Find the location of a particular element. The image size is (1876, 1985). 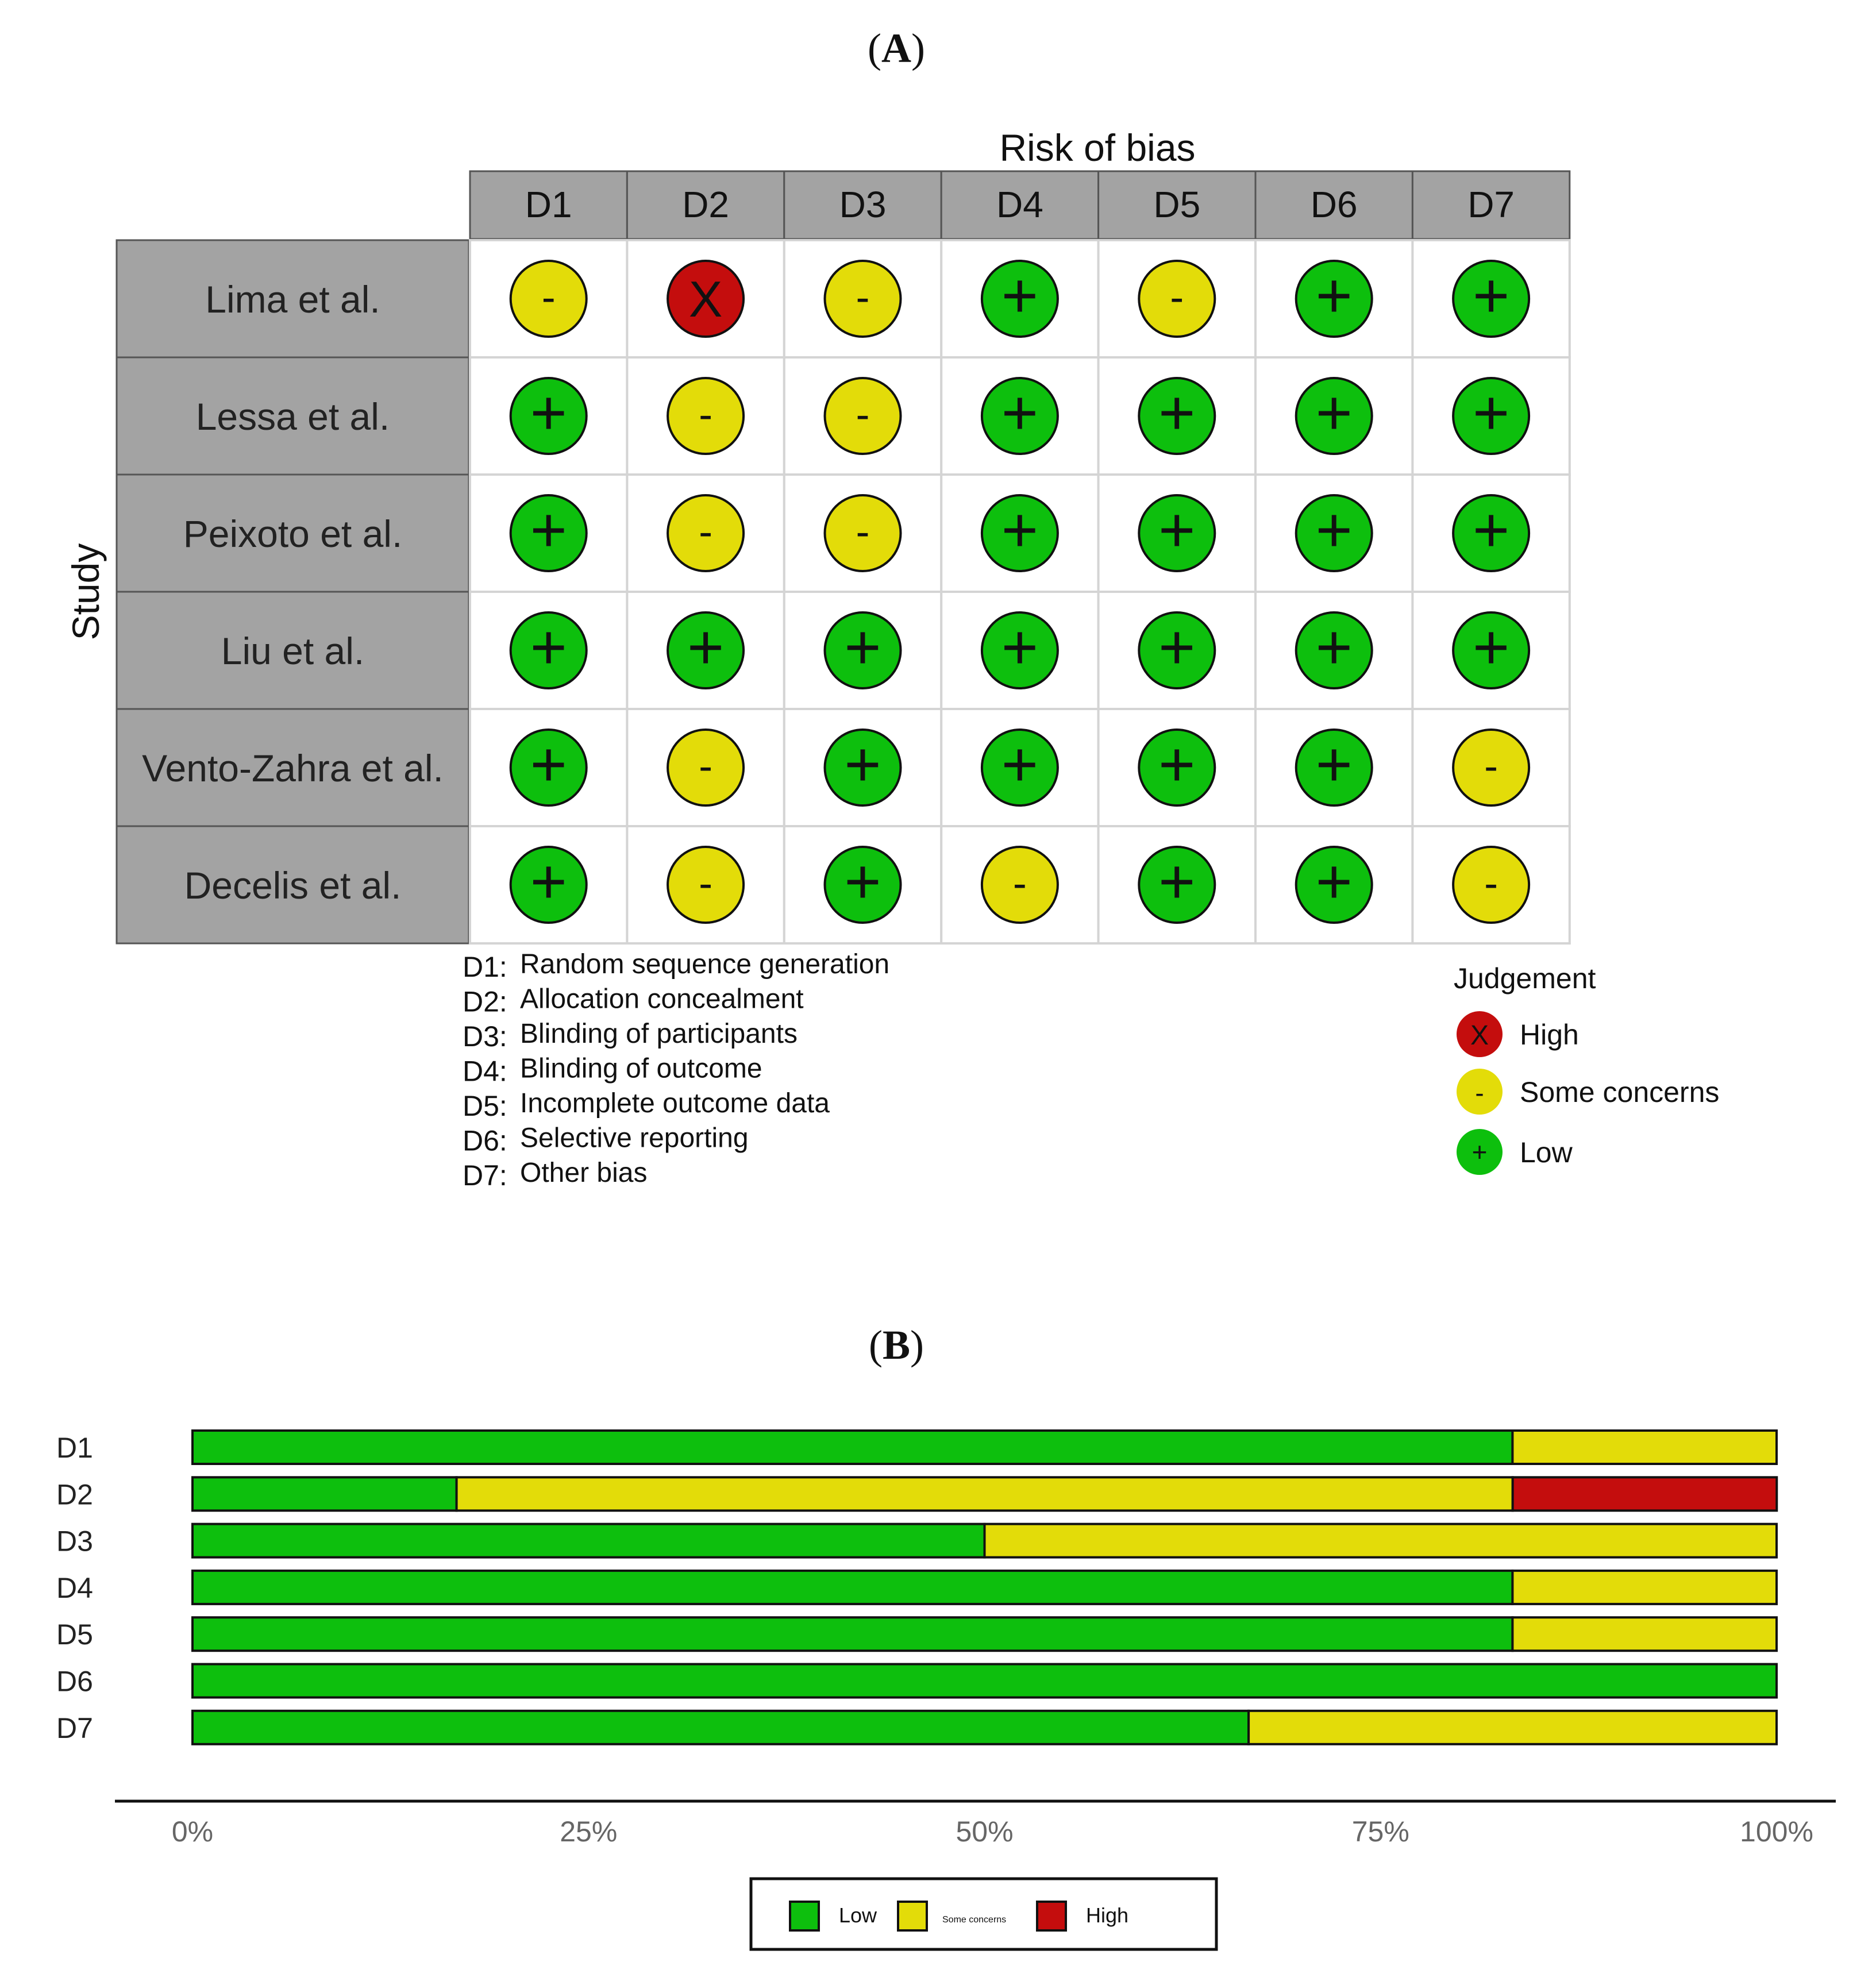

bar-category-label: D6 is located at coordinates (74, 1682).